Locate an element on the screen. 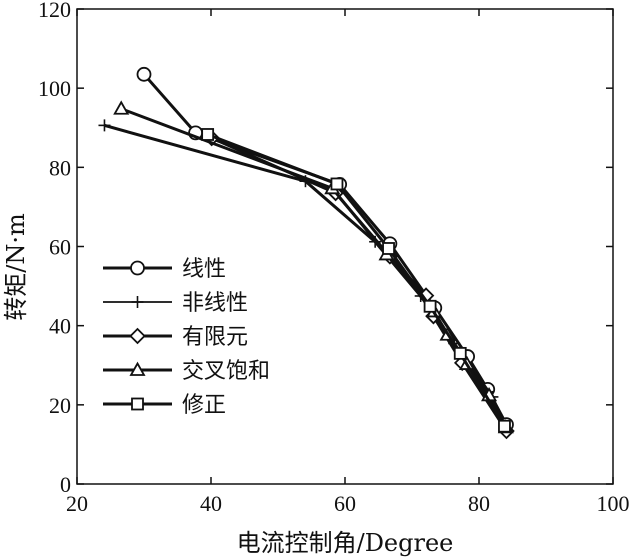 Image resolution: width=629 pixels, height=558 pixels. x-tick-label: 20 is located at coordinates (77, 503).